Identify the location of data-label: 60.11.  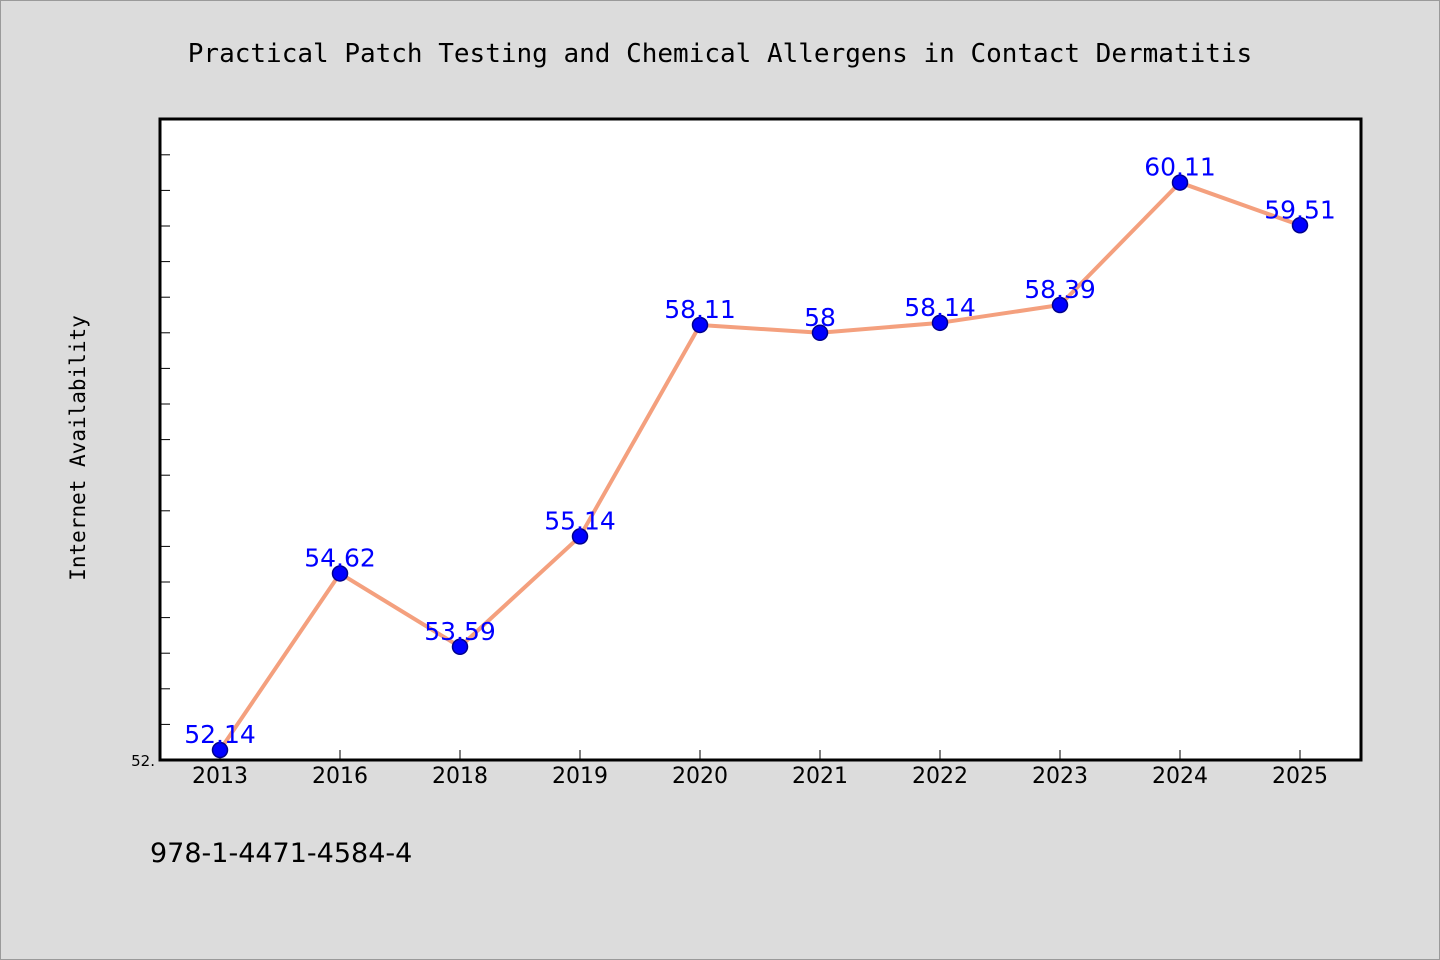
(1180, 167).